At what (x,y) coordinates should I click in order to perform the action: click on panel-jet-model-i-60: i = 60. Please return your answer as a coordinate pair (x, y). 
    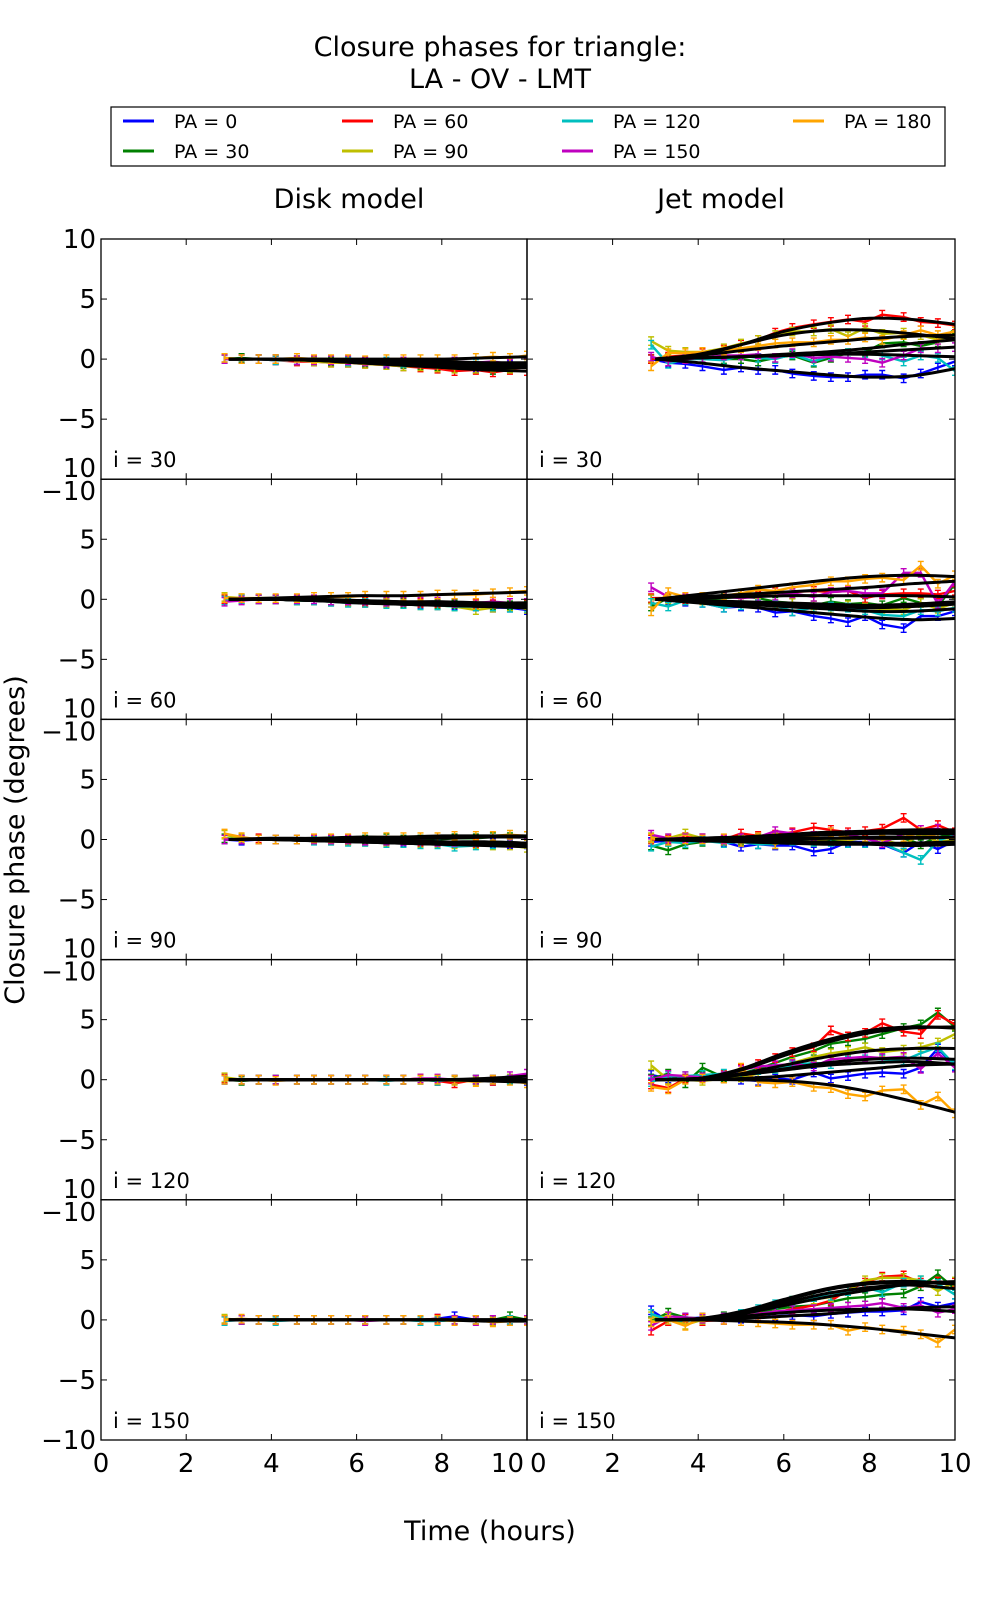
    Looking at the image, I should click on (741, 599).